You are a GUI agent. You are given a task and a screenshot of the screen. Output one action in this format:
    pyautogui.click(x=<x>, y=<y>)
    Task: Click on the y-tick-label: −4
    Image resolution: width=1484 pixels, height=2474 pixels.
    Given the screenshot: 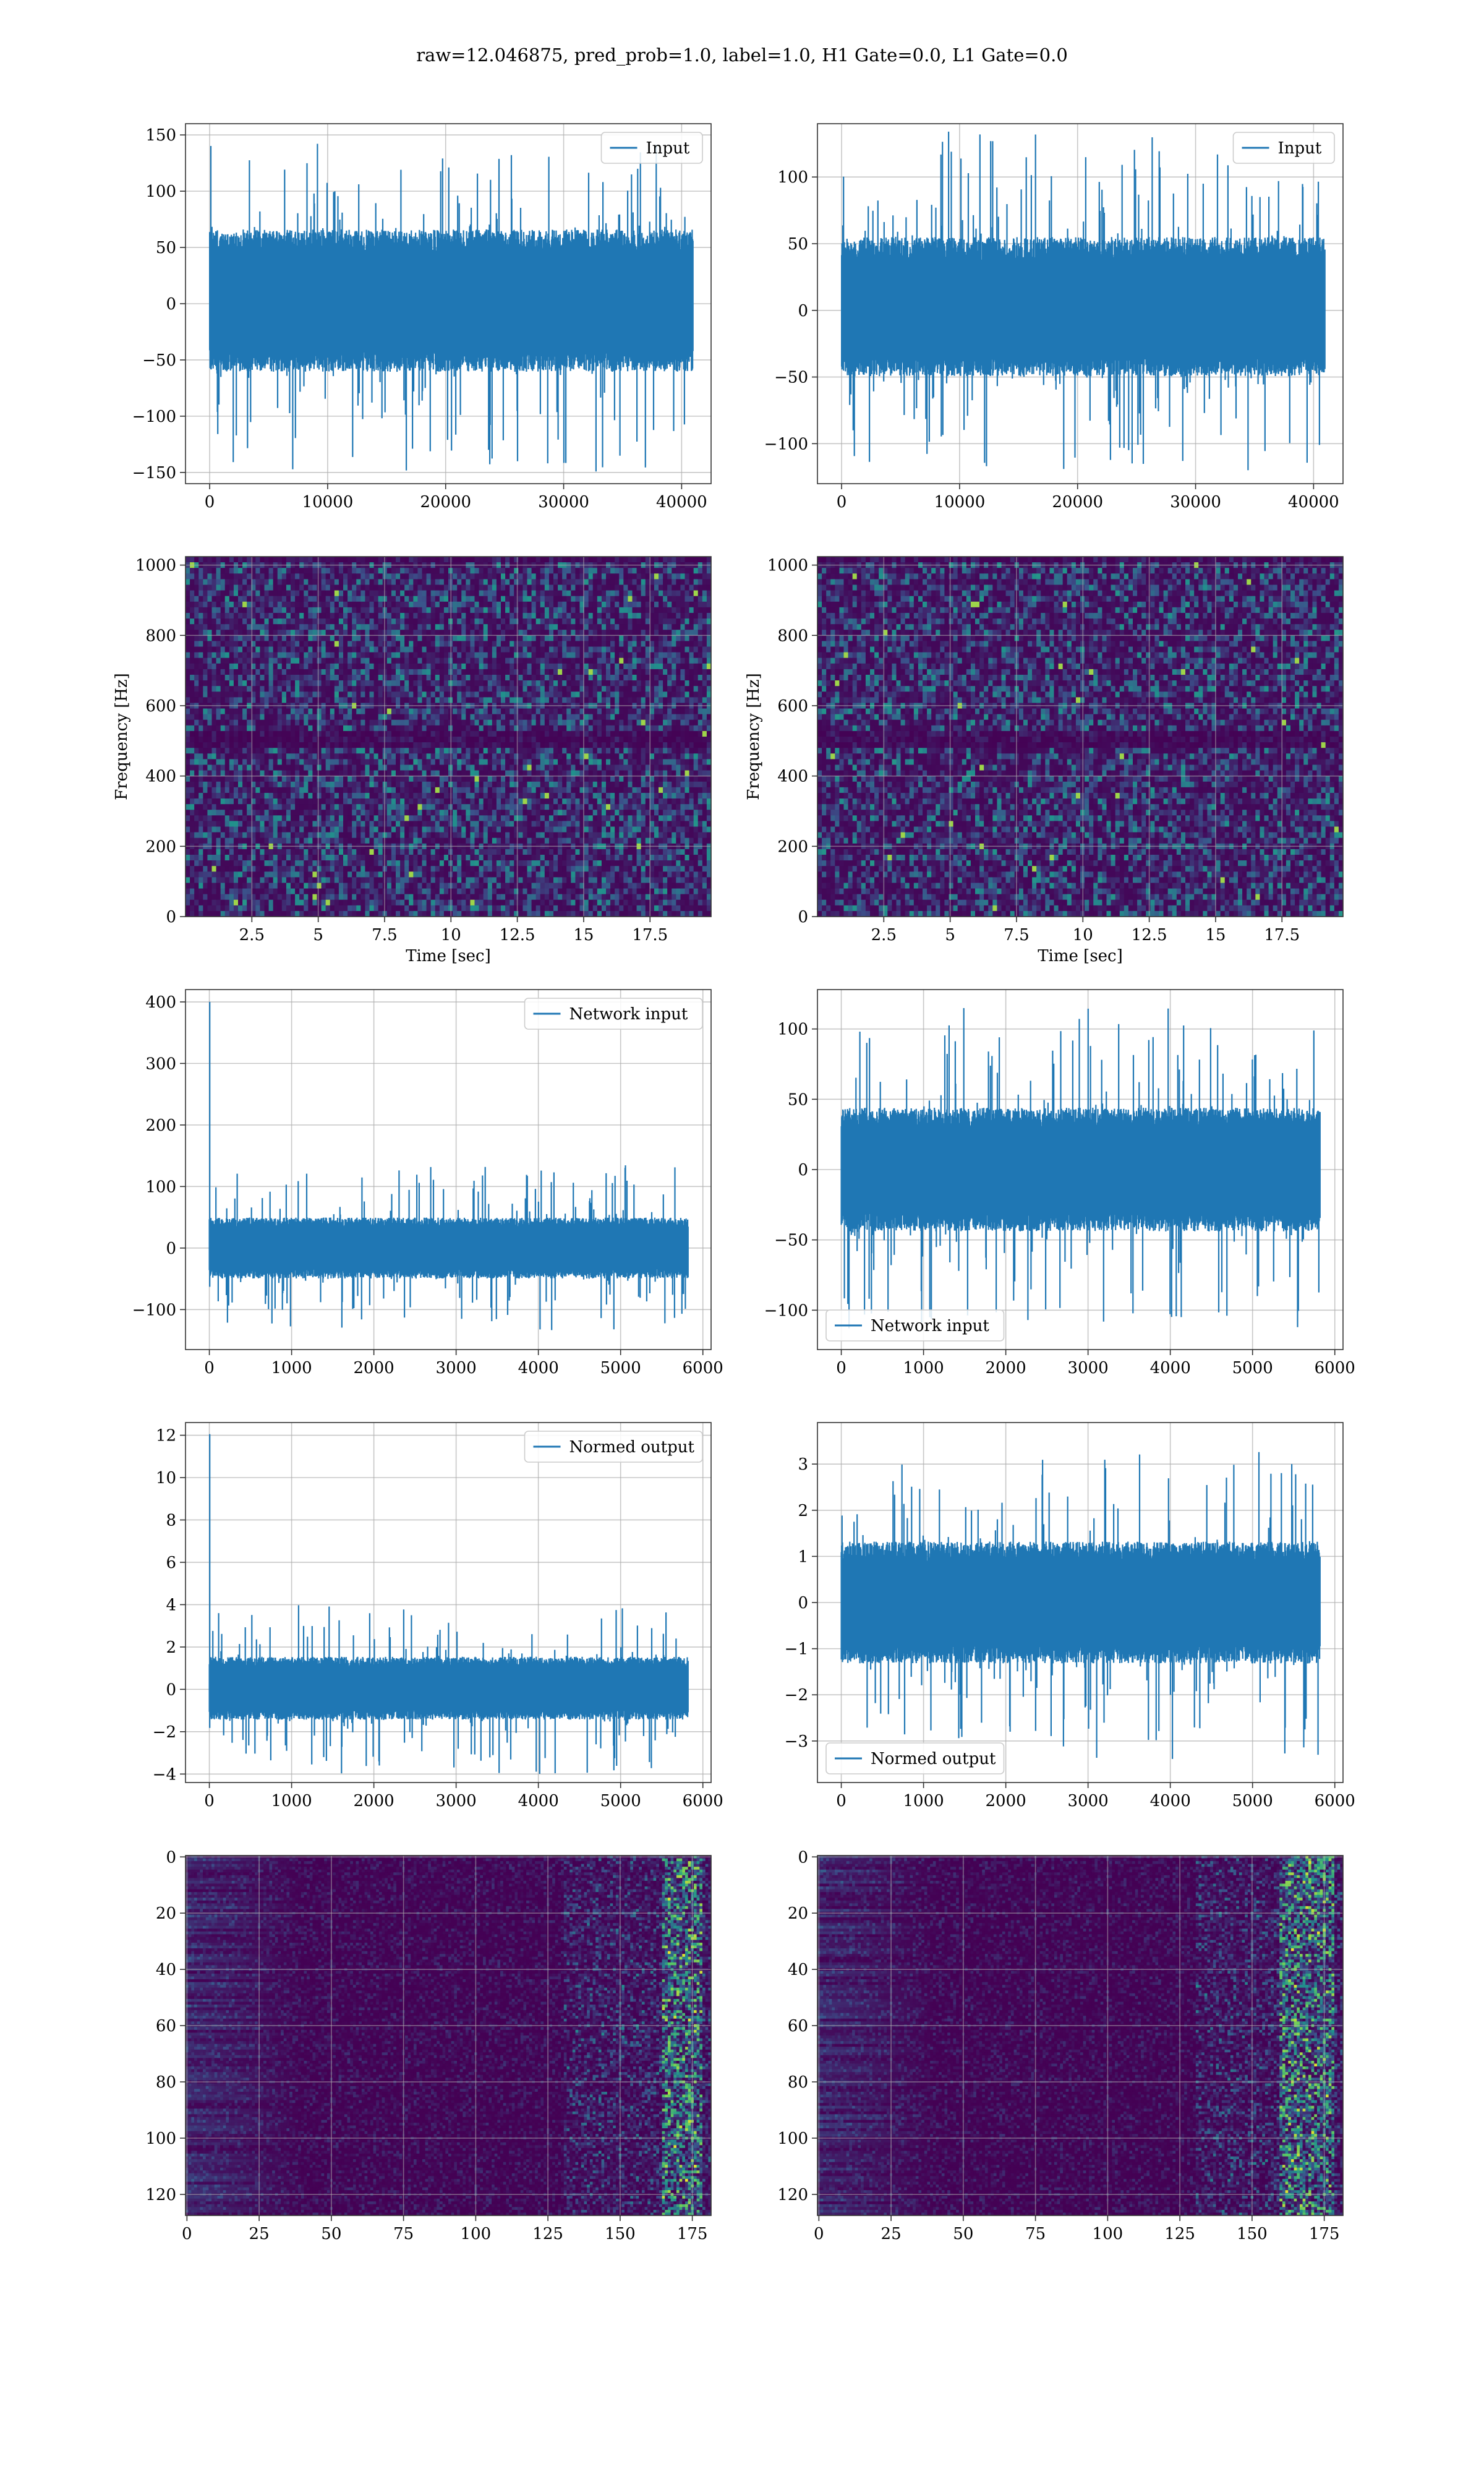 What is the action you would take?
    pyautogui.click(x=164, y=1774)
    